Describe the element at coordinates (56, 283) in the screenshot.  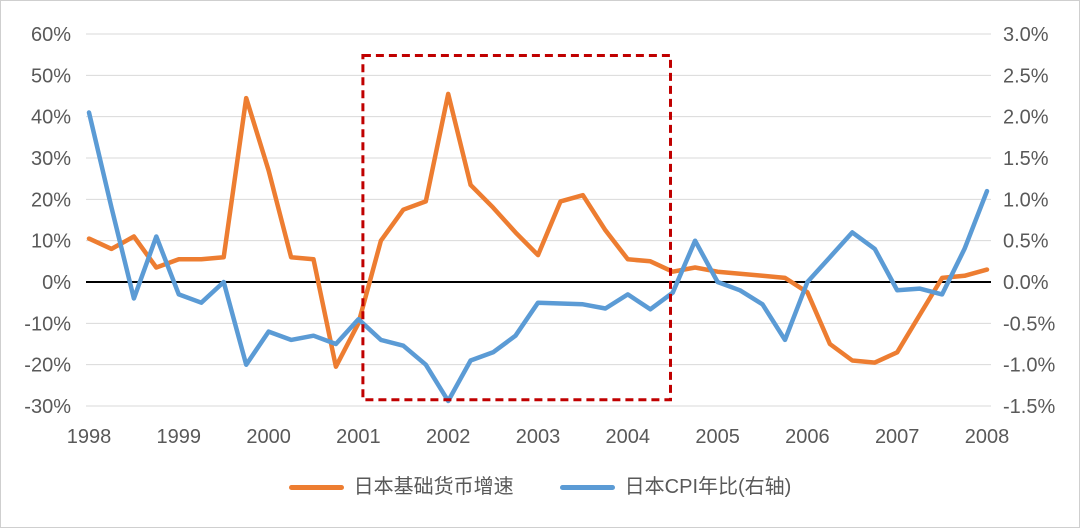
I see `left-axis-tick-label: 0%` at that location.